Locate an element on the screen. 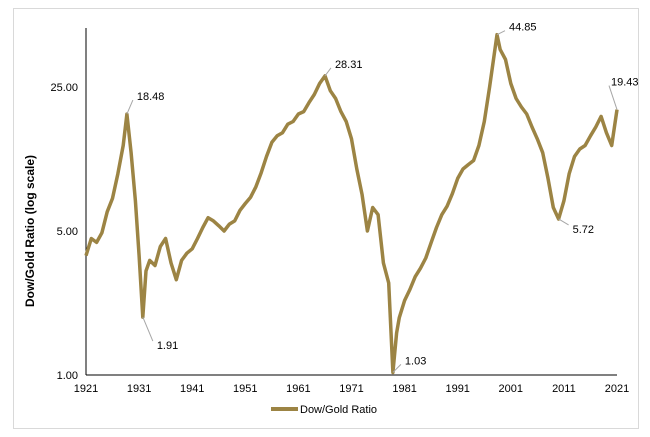  annotation-label: 5.72 is located at coordinates (583, 230).